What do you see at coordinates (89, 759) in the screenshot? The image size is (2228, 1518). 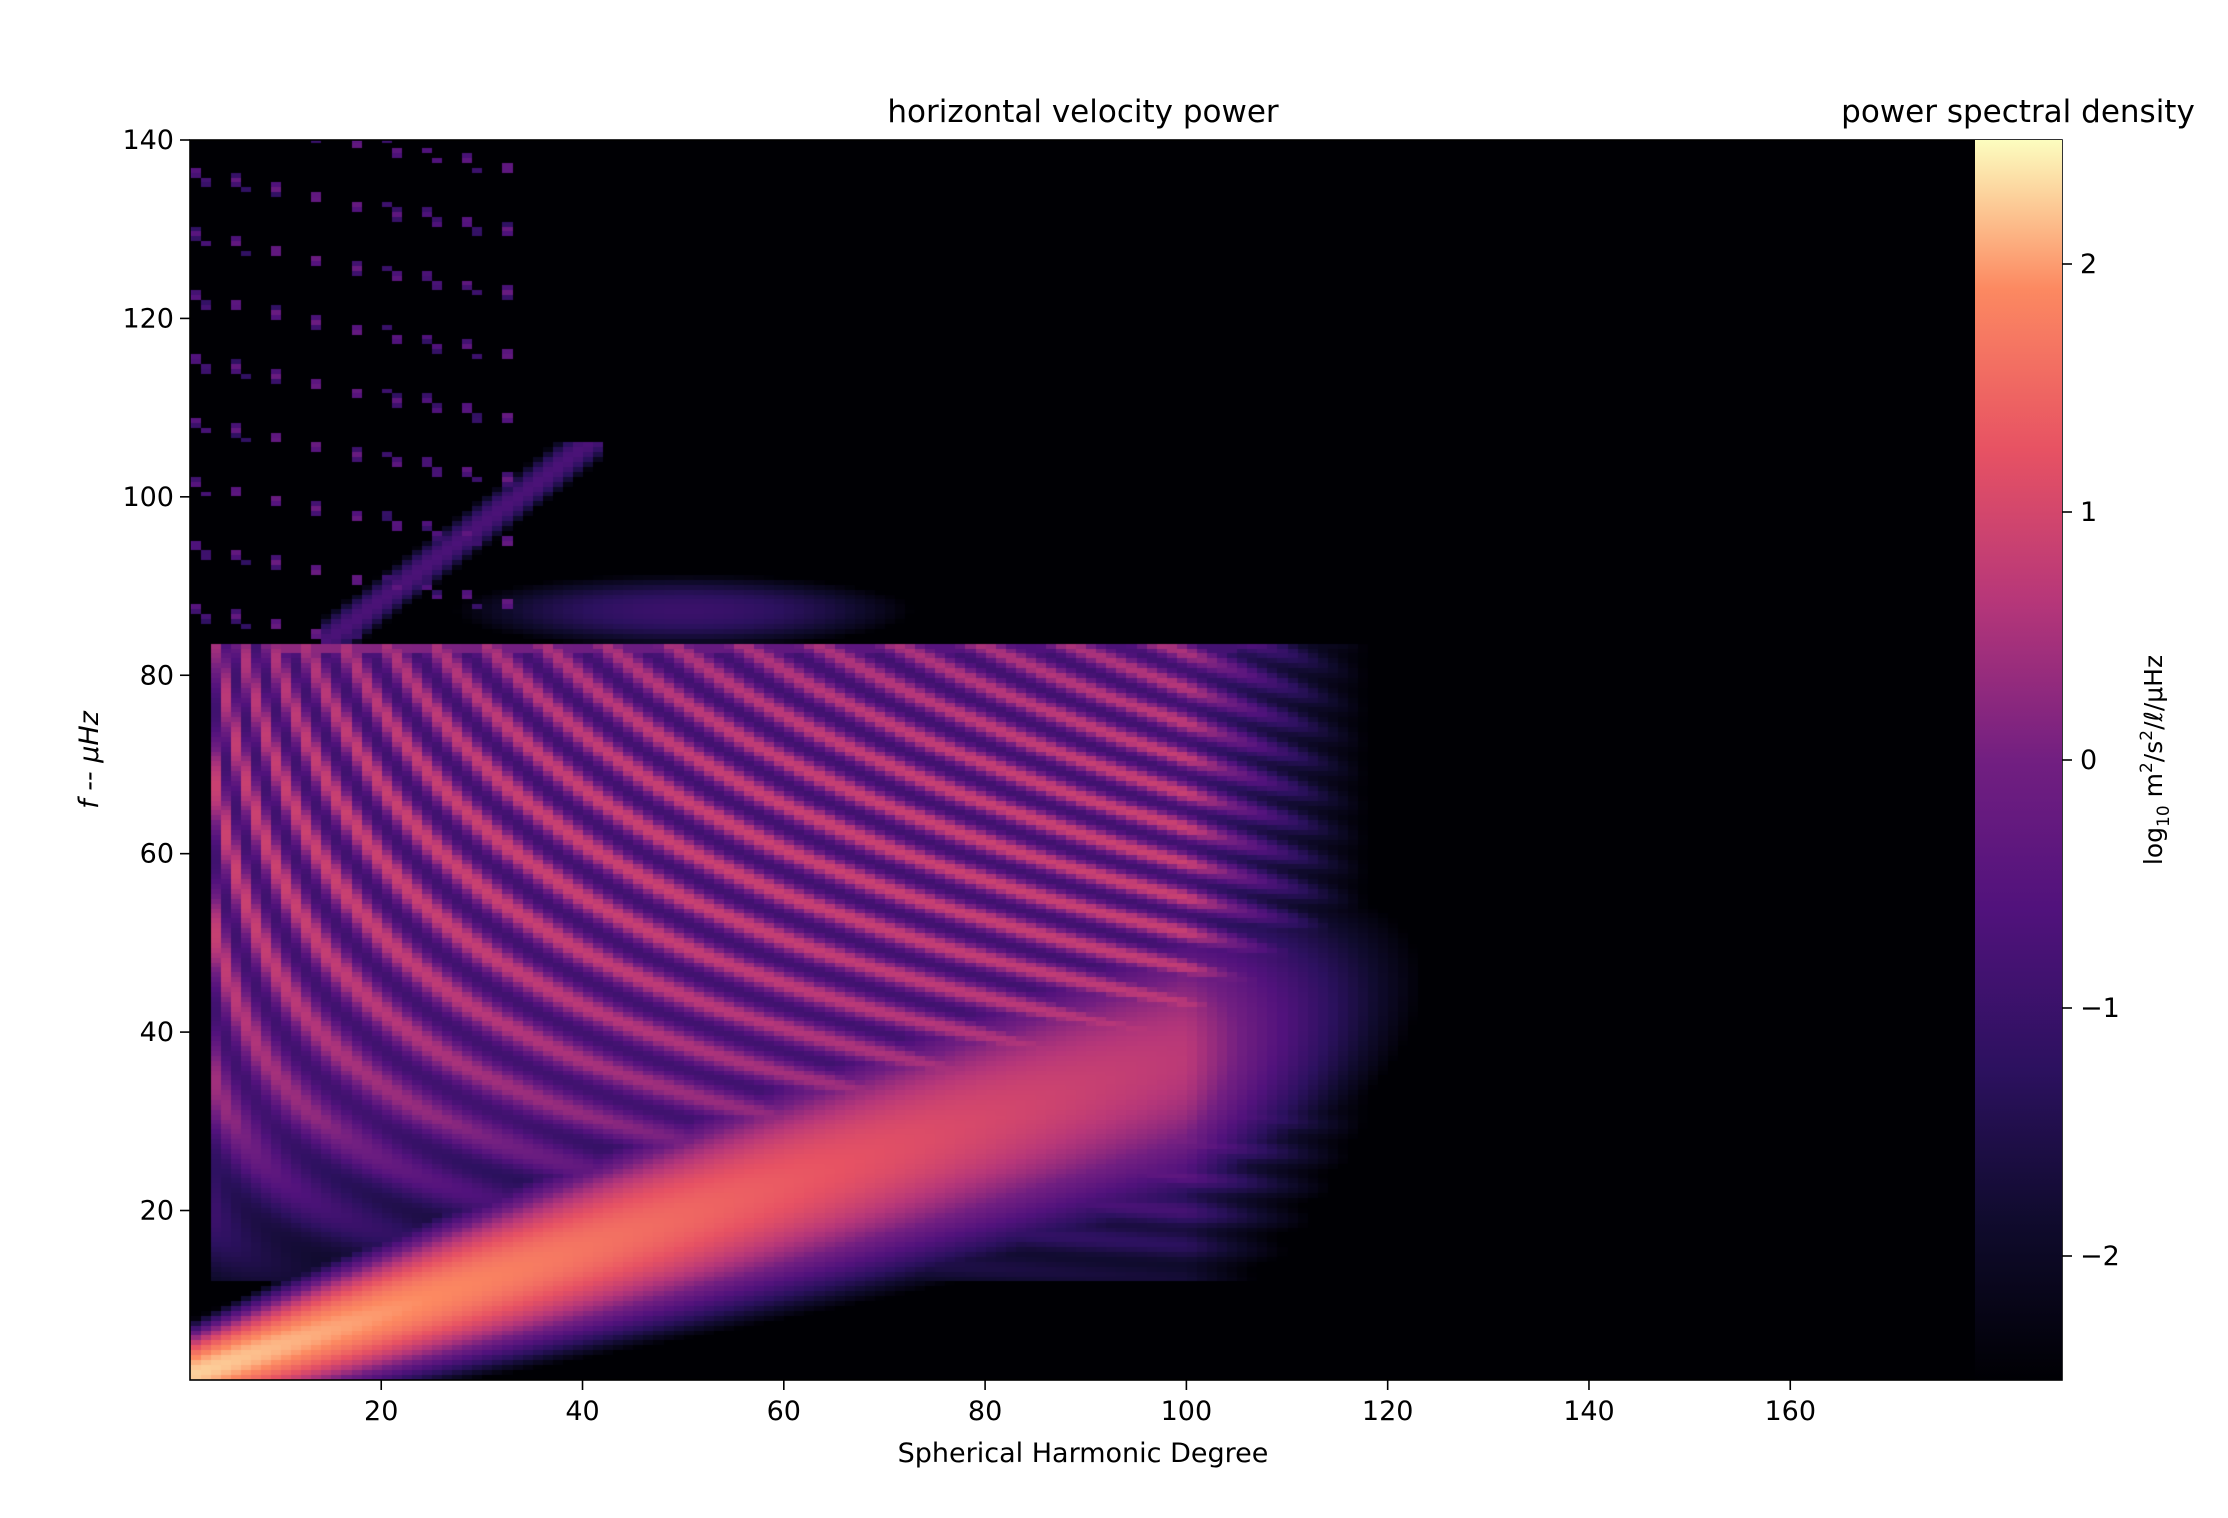 I see `y-axis-label: f -- μHz` at bounding box center [89, 759].